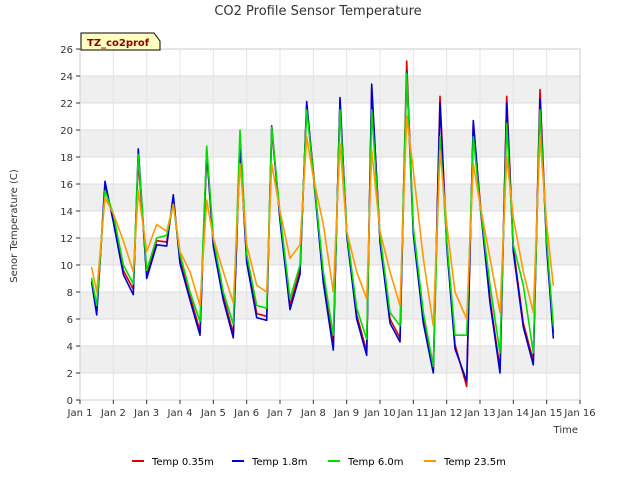  Describe the element at coordinates (66, 77) in the screenshot. I see `y-tick-label: 24` at that location.